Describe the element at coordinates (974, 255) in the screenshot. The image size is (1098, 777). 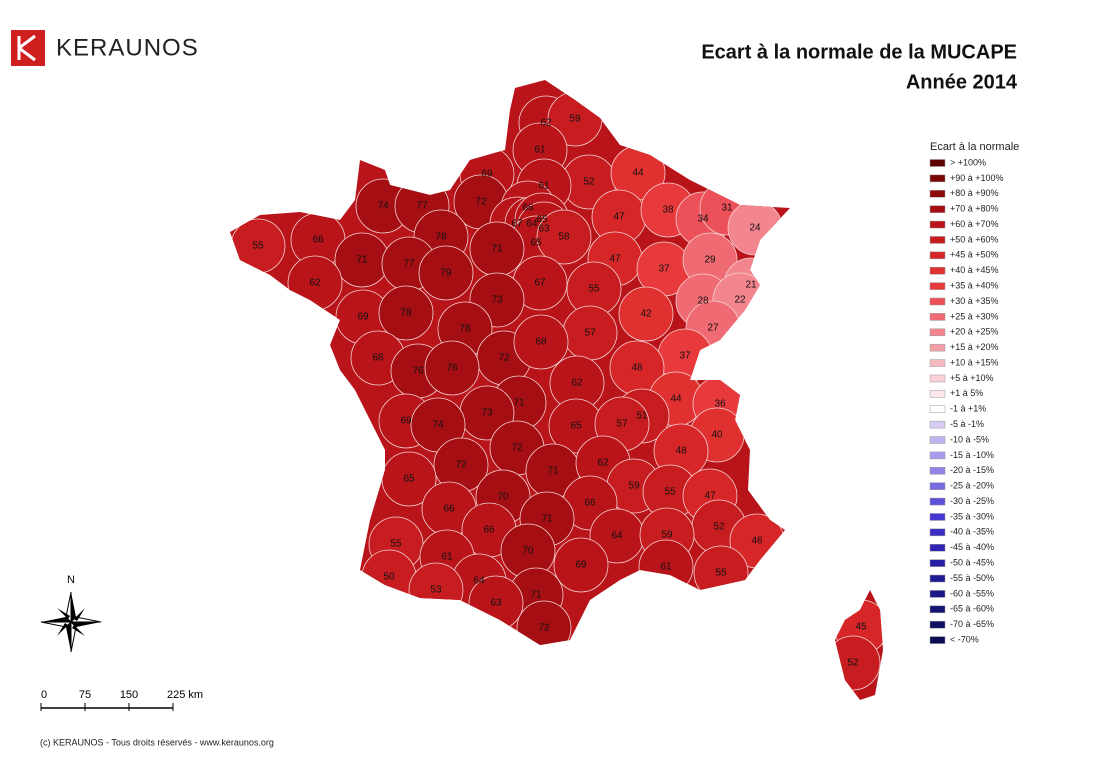
I see `legend-label: +45 à +50%` at that location.